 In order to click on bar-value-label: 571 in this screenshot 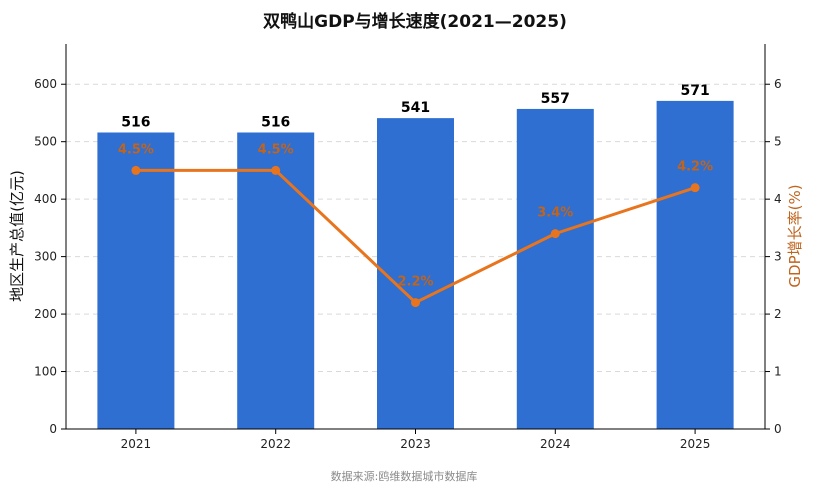, I will do `click(694, 91)`.